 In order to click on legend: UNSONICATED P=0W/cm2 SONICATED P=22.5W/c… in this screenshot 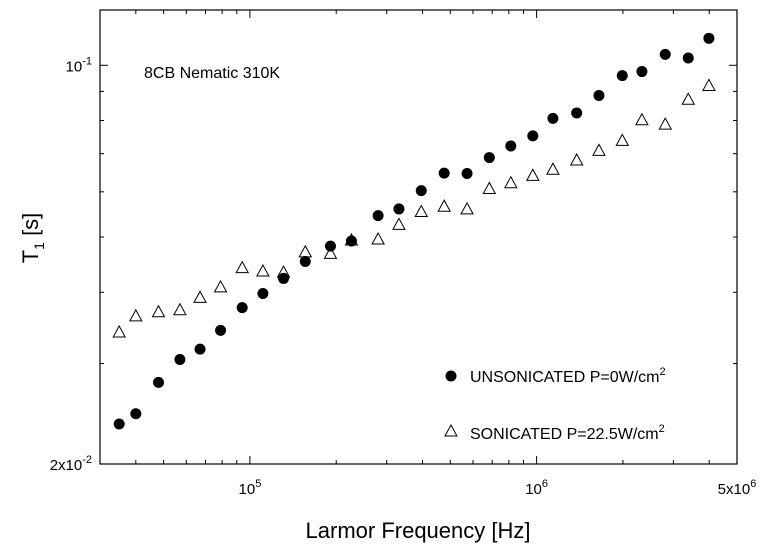, I will do `click(555, 404)`.